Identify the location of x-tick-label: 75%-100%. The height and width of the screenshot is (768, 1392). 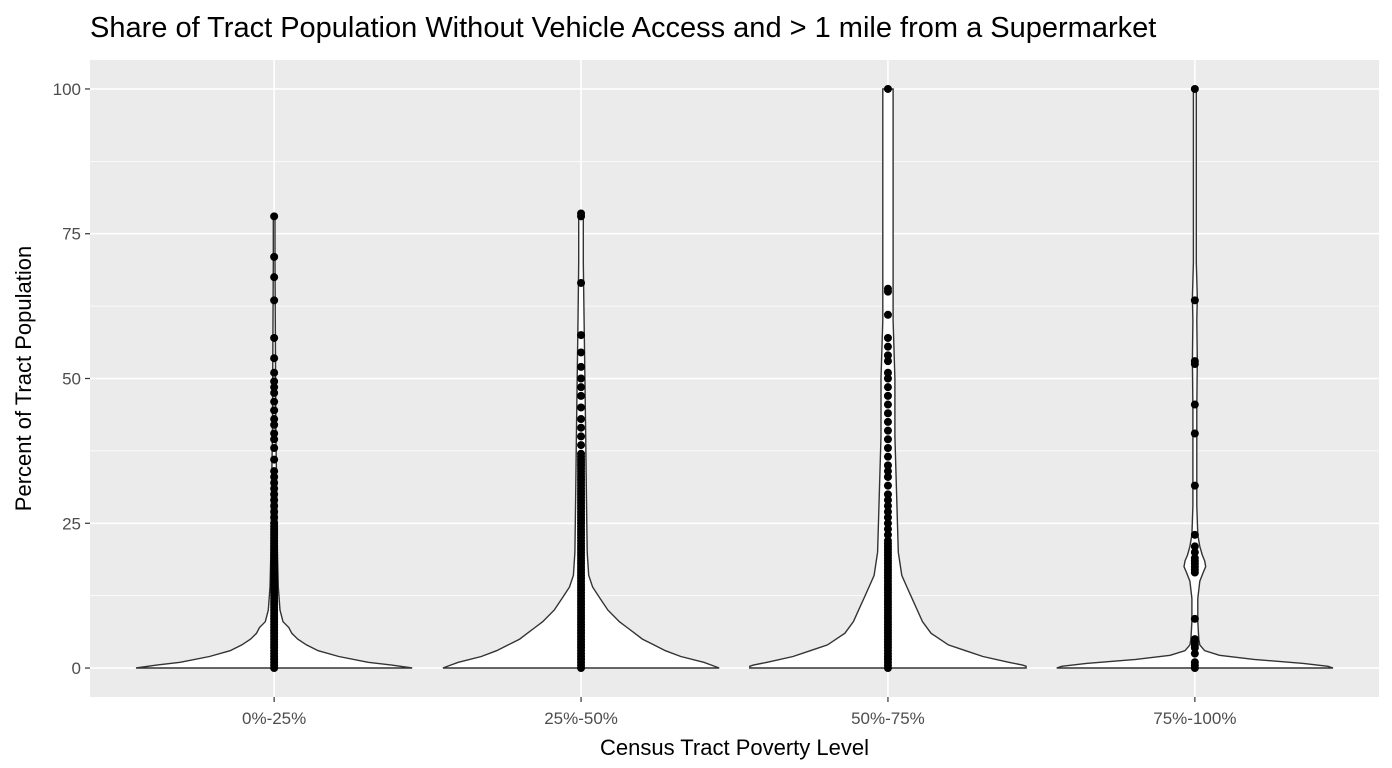
(1194, 718).